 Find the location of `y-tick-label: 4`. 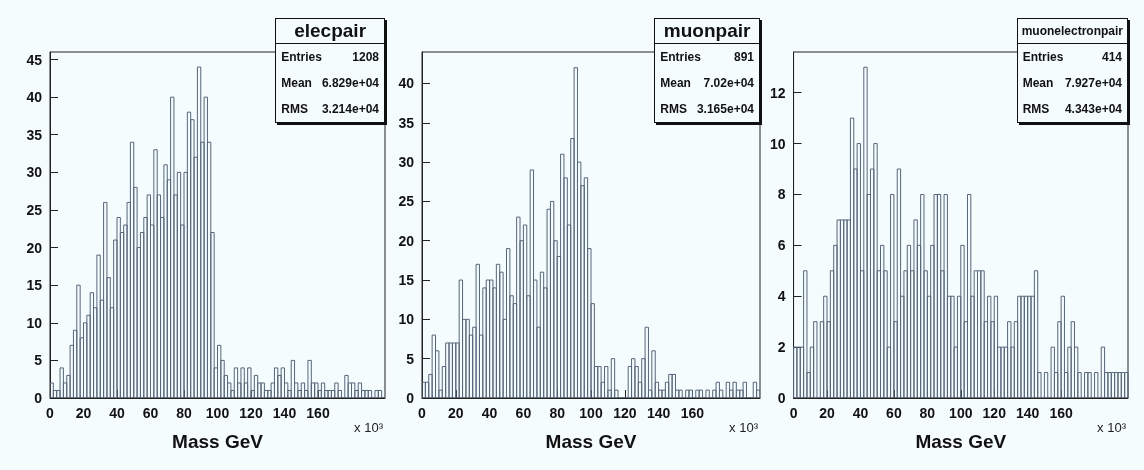

y-tick-label: 4 is located at coordinates (781, 296).